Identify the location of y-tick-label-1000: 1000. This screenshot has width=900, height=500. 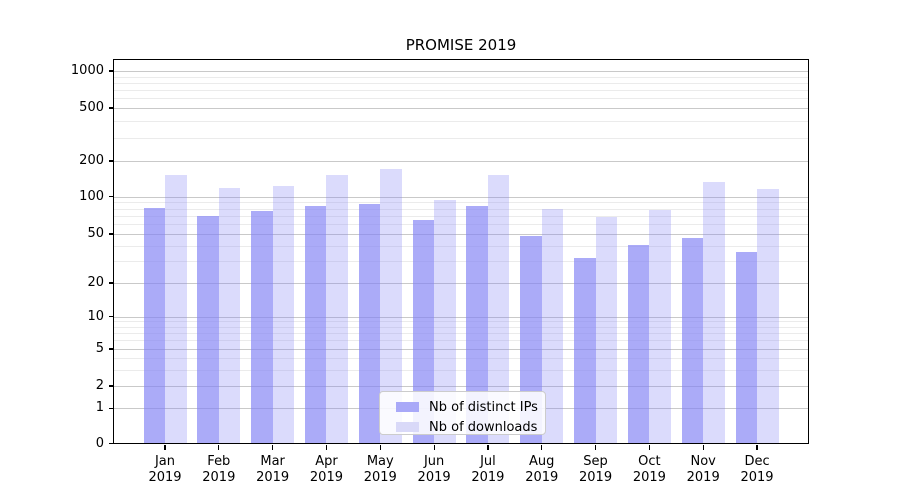
(87, 70).